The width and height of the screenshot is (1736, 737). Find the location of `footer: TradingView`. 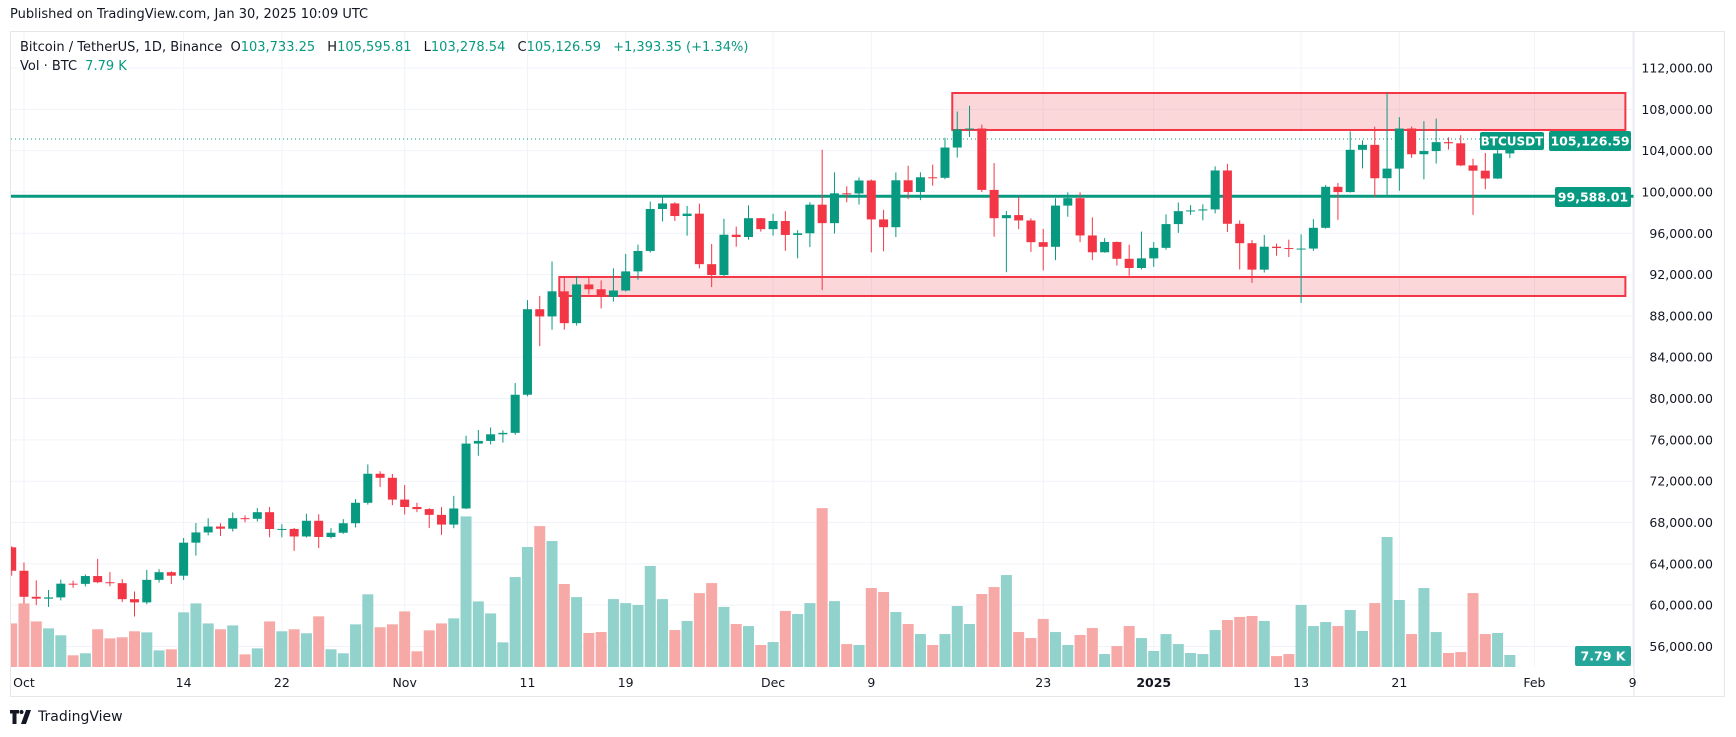

footer: TradingView is located at coordinates (66, 717).